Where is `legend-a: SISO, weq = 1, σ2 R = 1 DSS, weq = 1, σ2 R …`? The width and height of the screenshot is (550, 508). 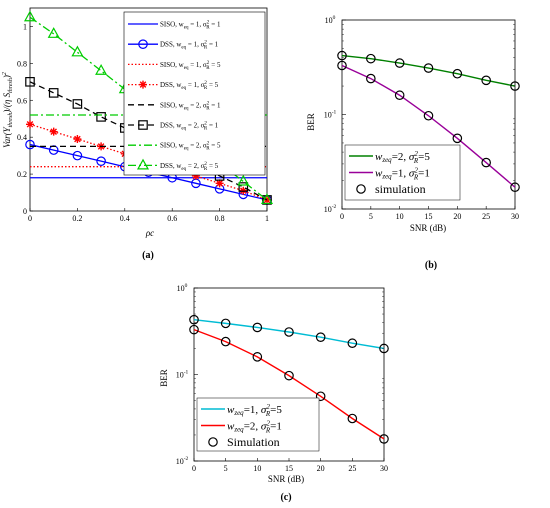
legend-a: SISO, weq = 1, σ2 R = 1 DSS, weq = 1, σ2 R … is located at coordinates (194, 93).